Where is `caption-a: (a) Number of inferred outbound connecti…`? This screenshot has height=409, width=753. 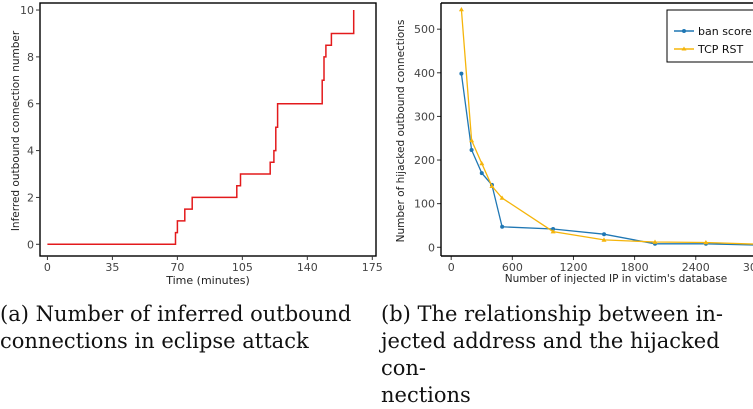
caption-a: (a) Number of inferred outbound connecti… is located at coordinates (176, 327).